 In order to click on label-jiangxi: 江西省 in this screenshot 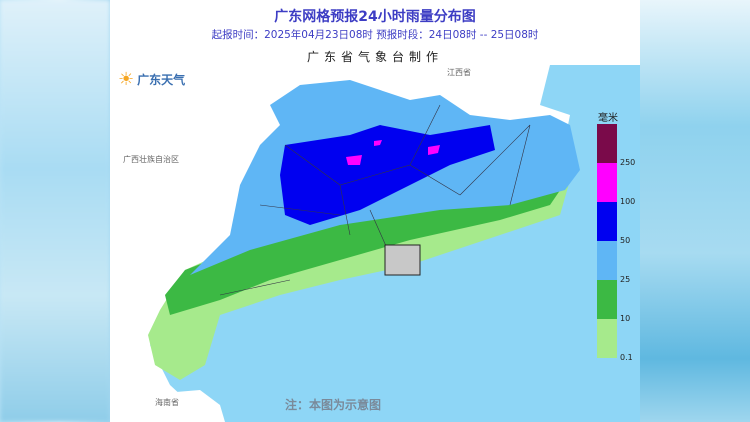, I will do `click(459, 72)`.